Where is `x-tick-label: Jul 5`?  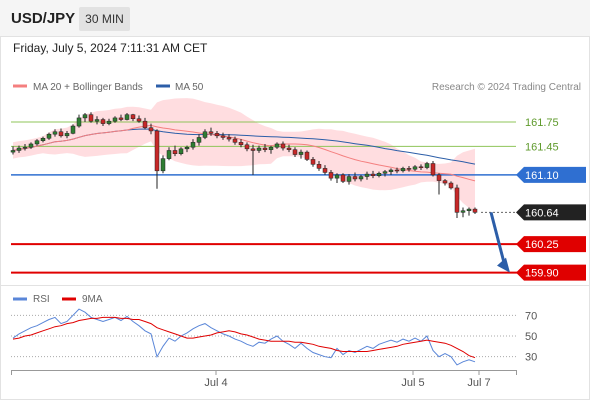
x-tick-label: Jul 5 is located at coordinates (412, 383).